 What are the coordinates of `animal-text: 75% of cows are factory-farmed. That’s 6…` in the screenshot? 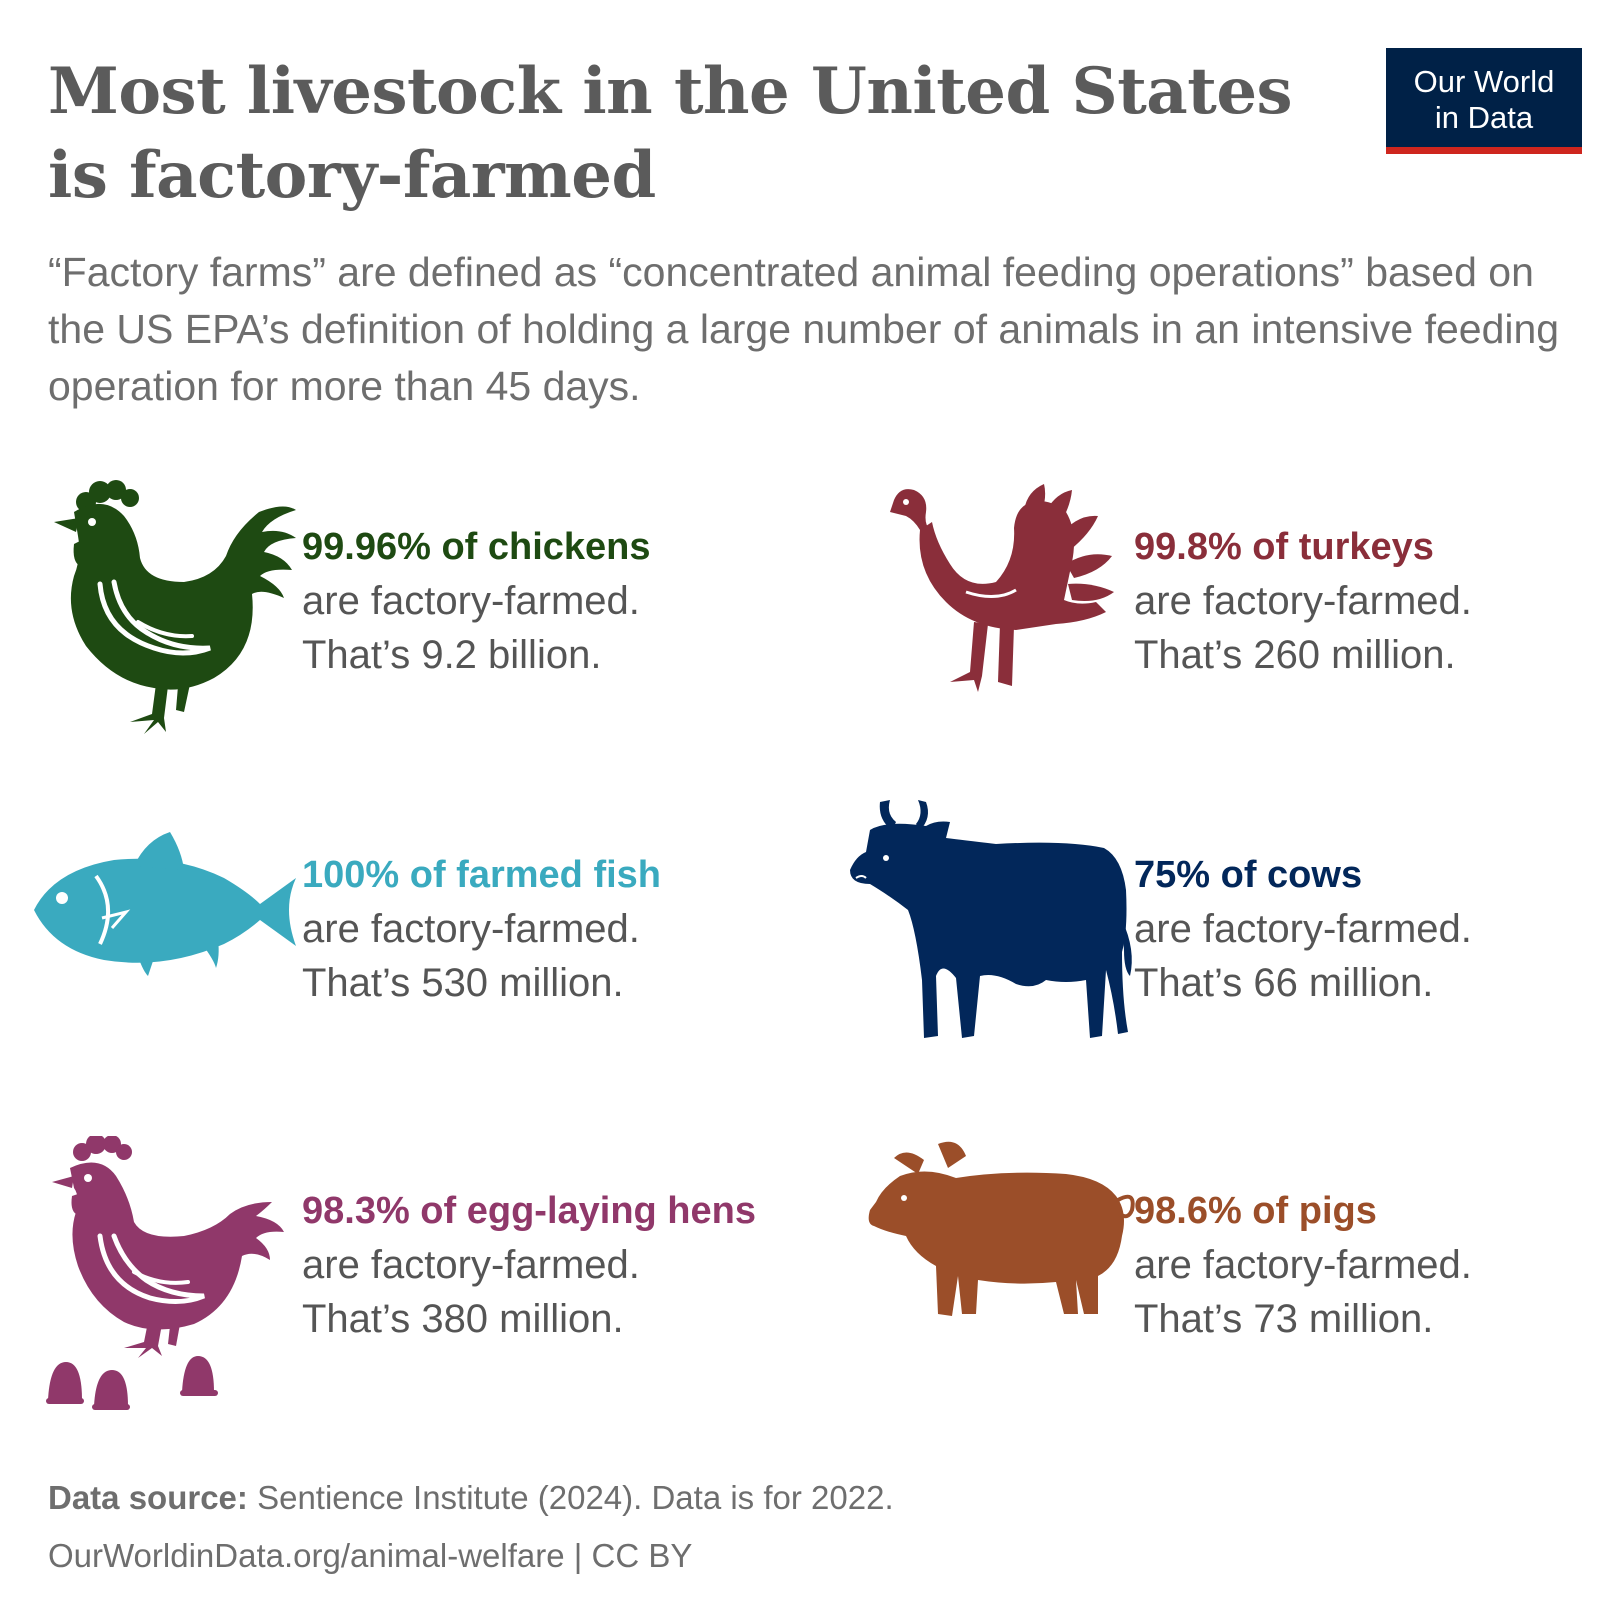 It's located at (1377, 929).